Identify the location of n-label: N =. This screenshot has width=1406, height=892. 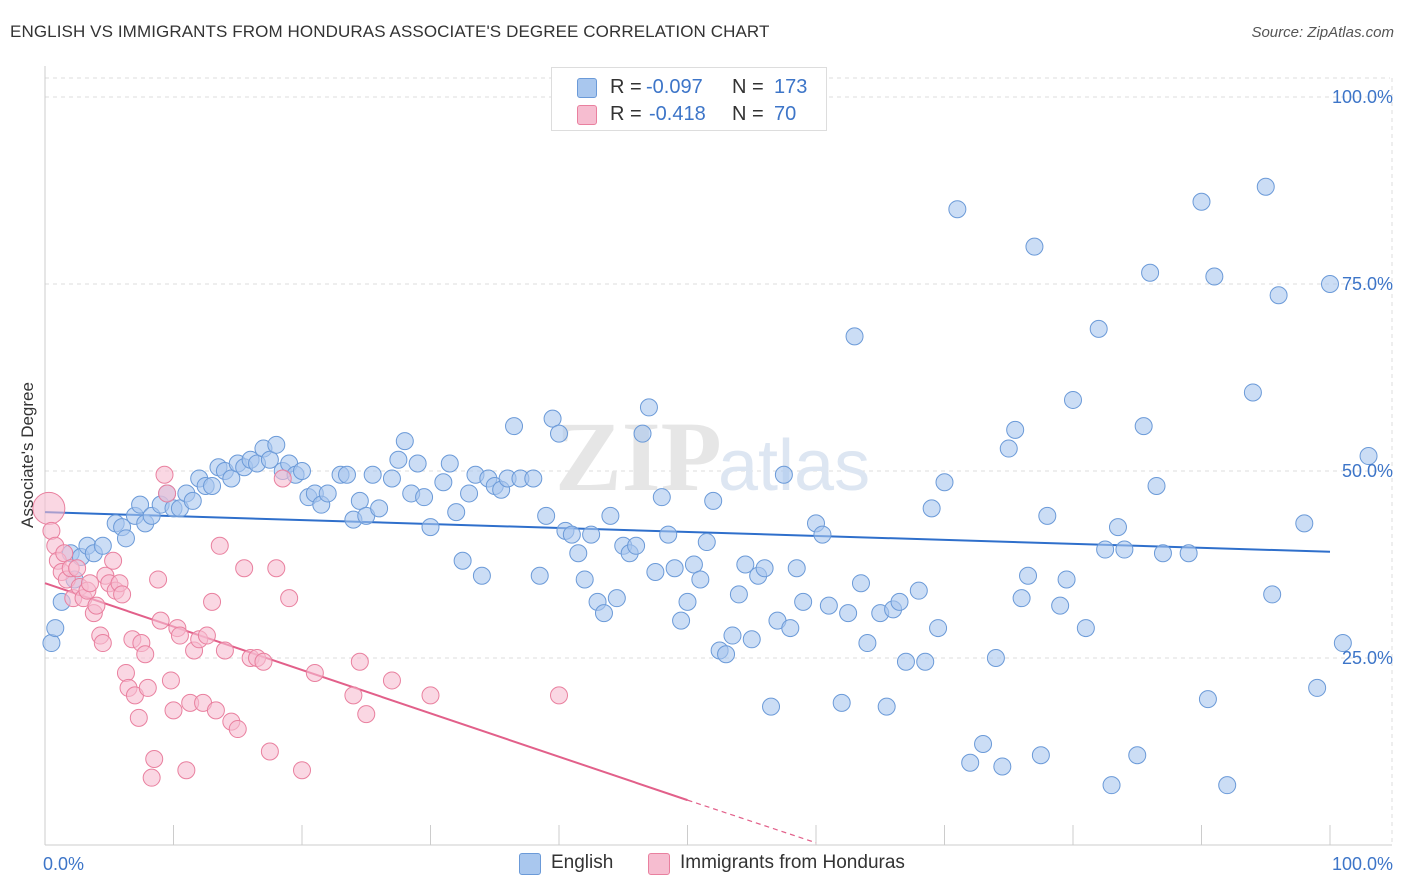
(748, 114).